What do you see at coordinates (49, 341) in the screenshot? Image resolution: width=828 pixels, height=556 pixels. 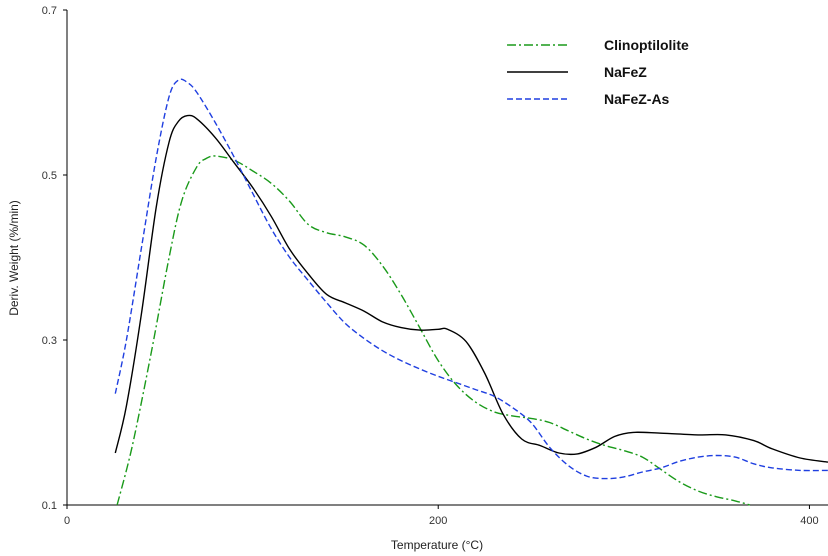 I see `y-tick-label: 0.3` at bounding box center [49, 341].